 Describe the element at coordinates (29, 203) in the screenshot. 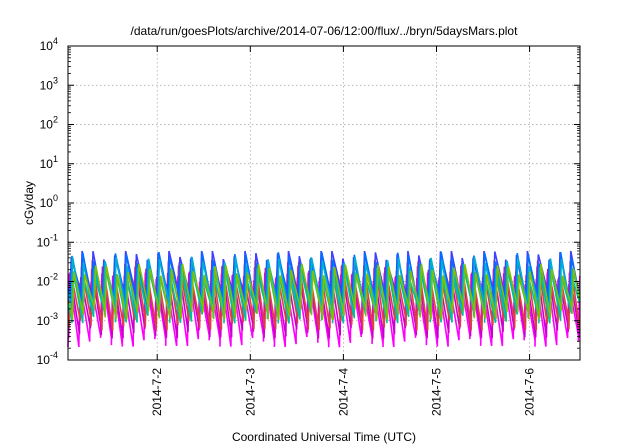

I see `y-axis-label: cGy/day` at that location.